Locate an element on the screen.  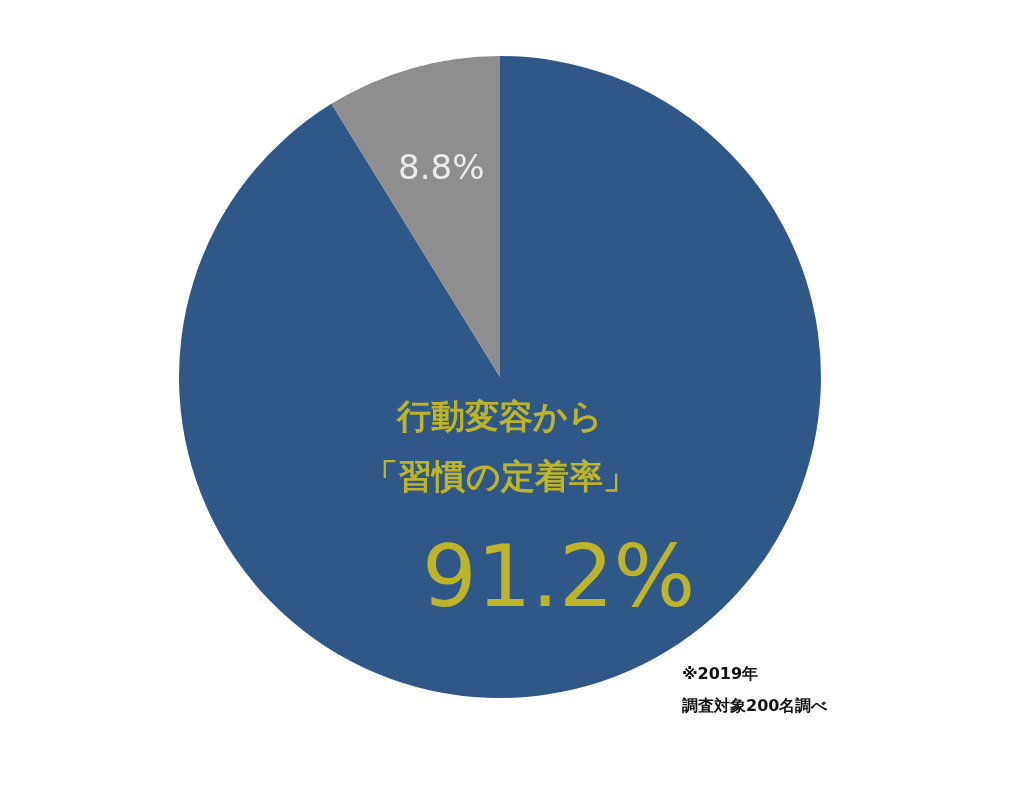
text: 調査対象200名調べ is located at coordinates (755, 706).